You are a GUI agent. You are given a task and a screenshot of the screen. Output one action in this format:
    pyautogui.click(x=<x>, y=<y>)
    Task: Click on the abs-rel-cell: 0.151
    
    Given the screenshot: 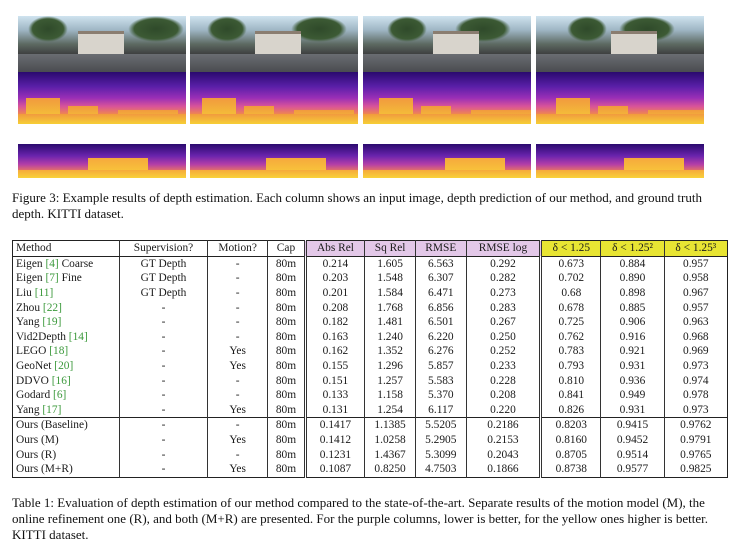 What is the action you would take?
    pyautogui.click(x=335, y=380)
    